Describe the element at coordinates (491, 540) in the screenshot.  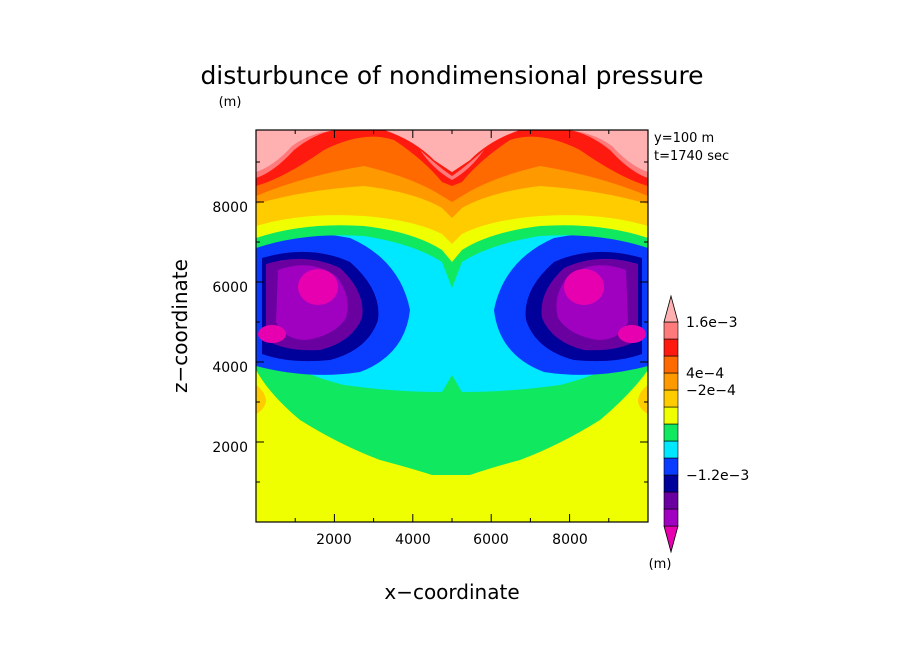
I see `x-tick-label: 6000` at that location.